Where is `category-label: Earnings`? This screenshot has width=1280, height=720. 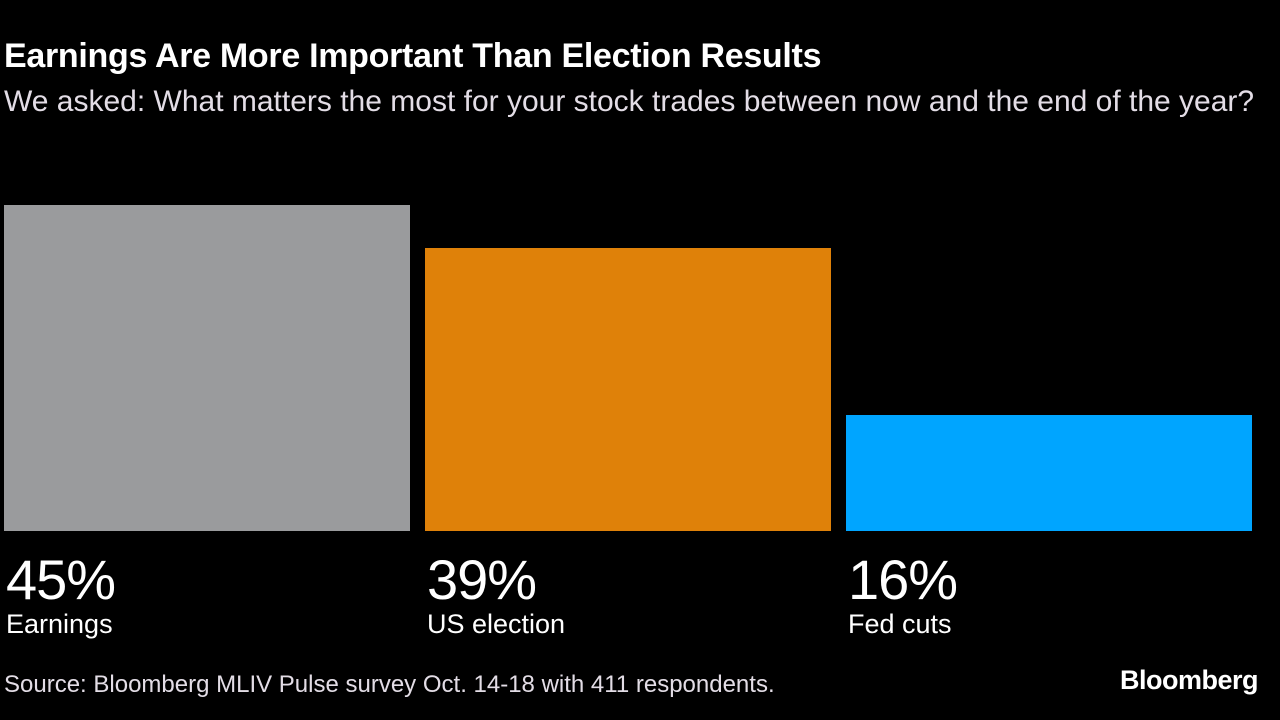
category-label: Earnings is located at coordinates (59, 624).